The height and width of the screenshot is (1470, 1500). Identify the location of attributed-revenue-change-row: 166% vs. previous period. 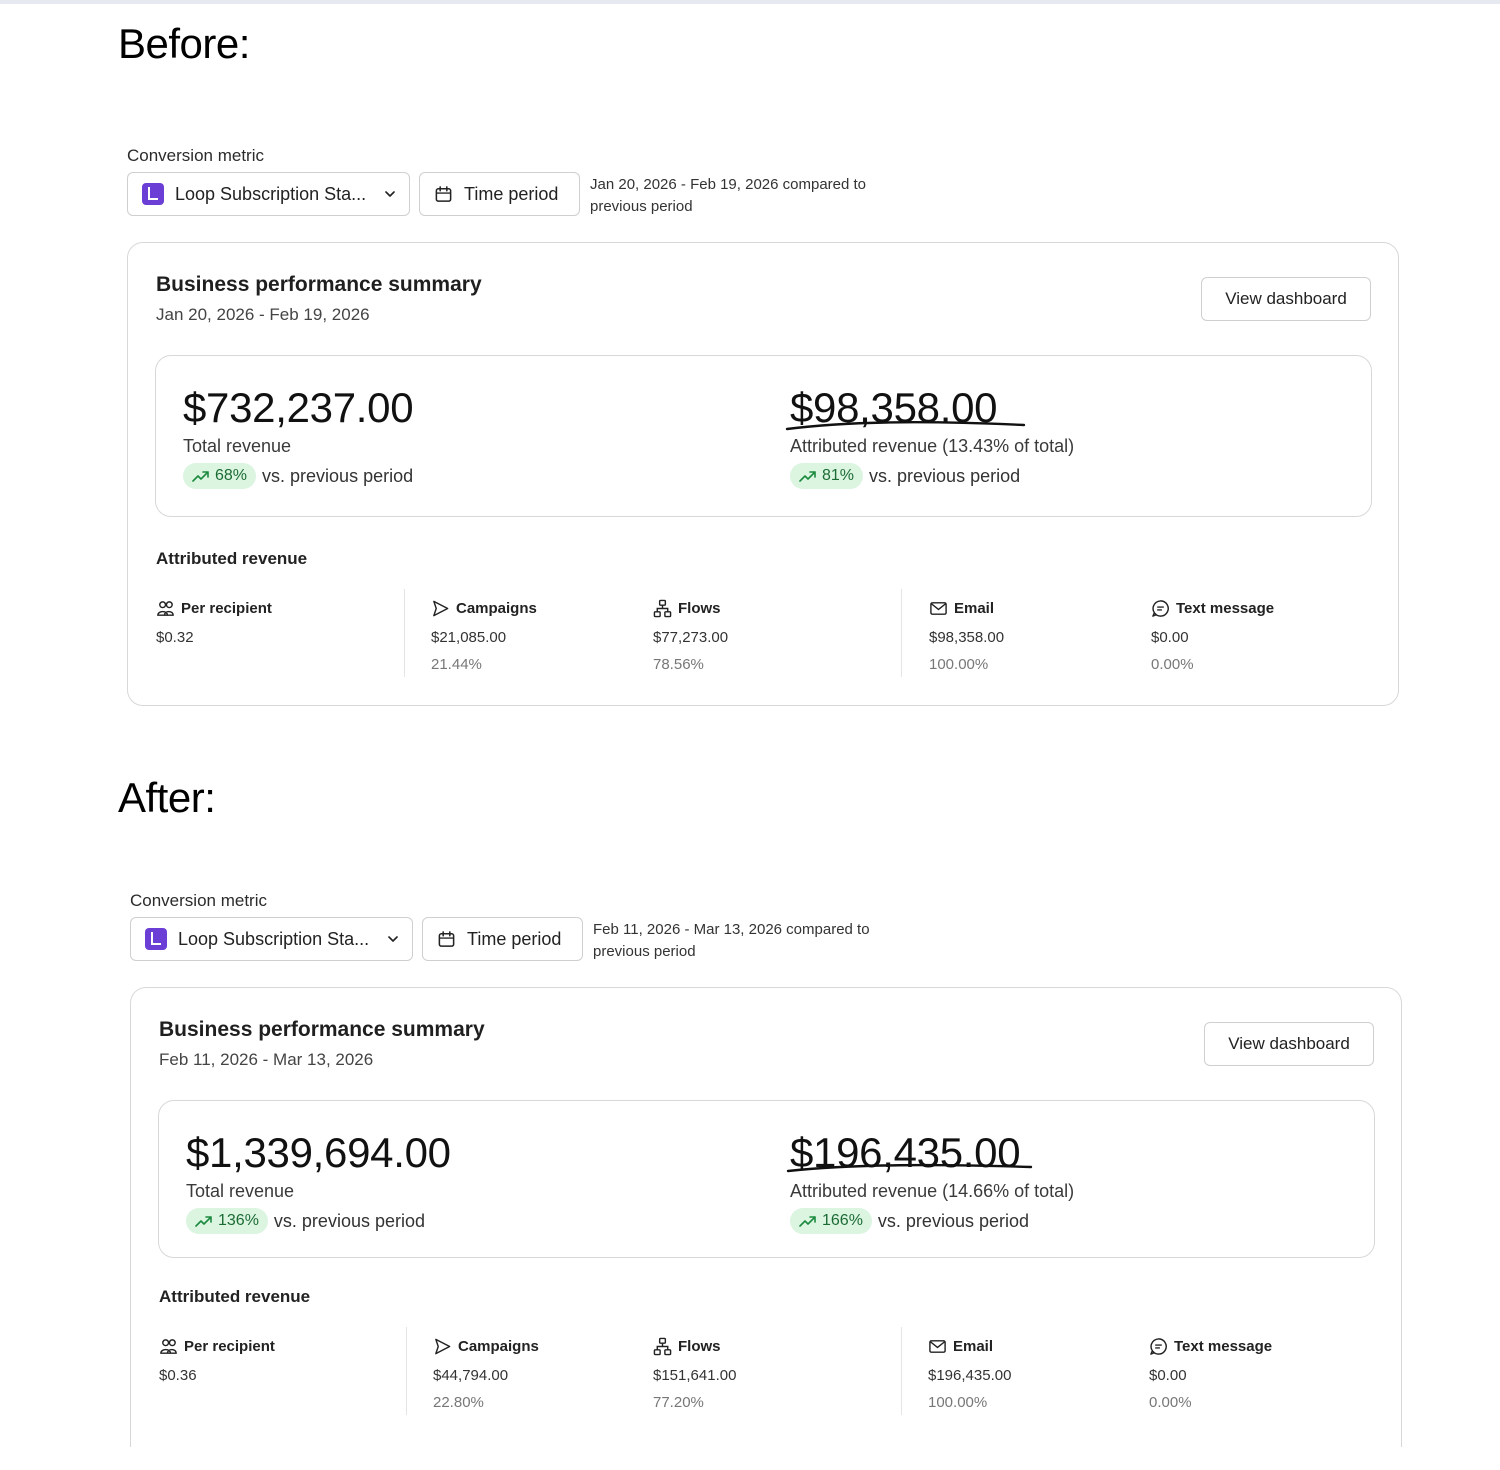
(909, 1221).